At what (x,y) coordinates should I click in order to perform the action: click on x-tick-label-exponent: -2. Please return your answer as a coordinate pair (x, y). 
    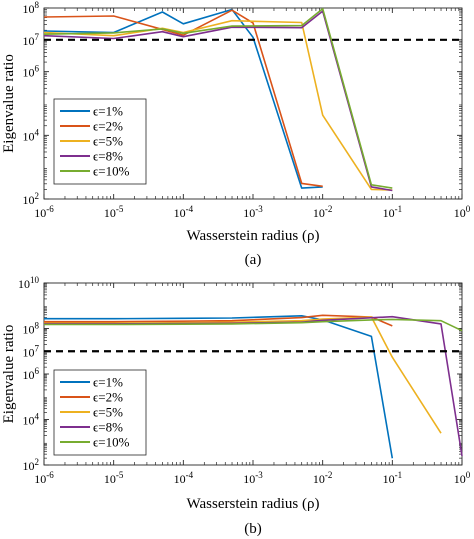
    Looking at the image, I should click on (329, 475).